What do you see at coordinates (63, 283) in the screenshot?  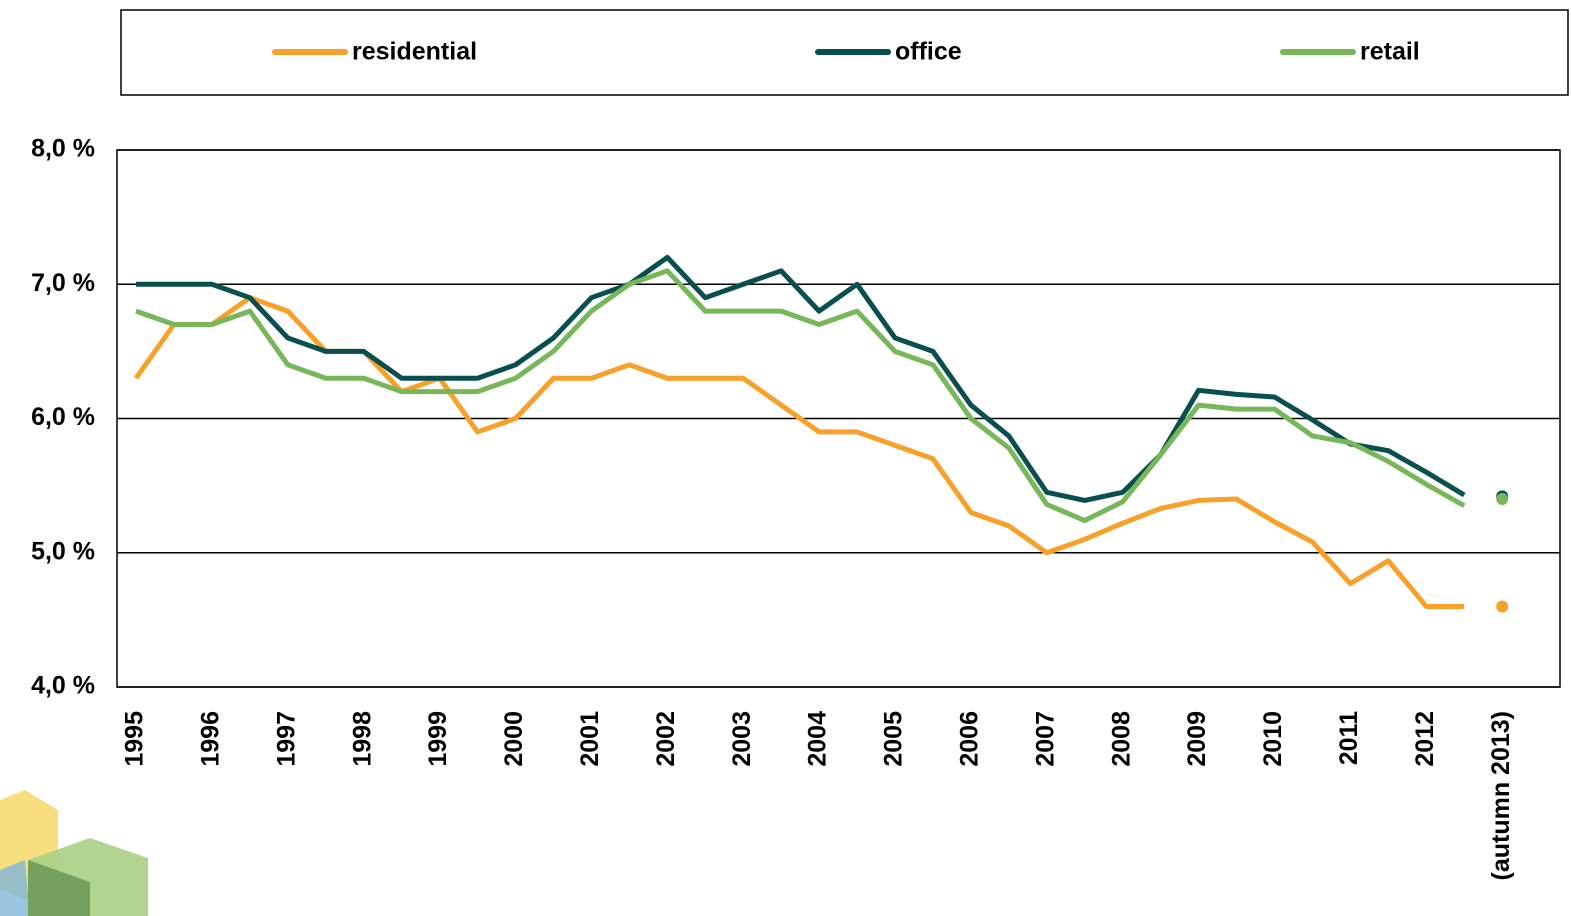 I see `y-tick-label: 7,0 %` at bounding box center [63, 283].